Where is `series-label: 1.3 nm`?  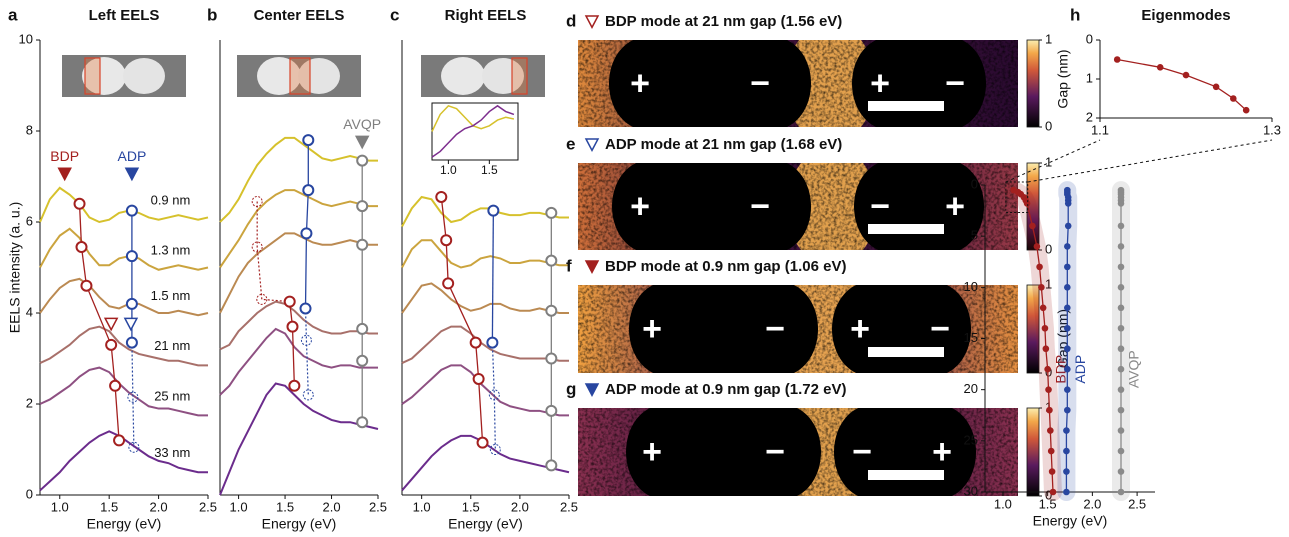 series-label: 1.3 nm is located at coordinates (171, 250).